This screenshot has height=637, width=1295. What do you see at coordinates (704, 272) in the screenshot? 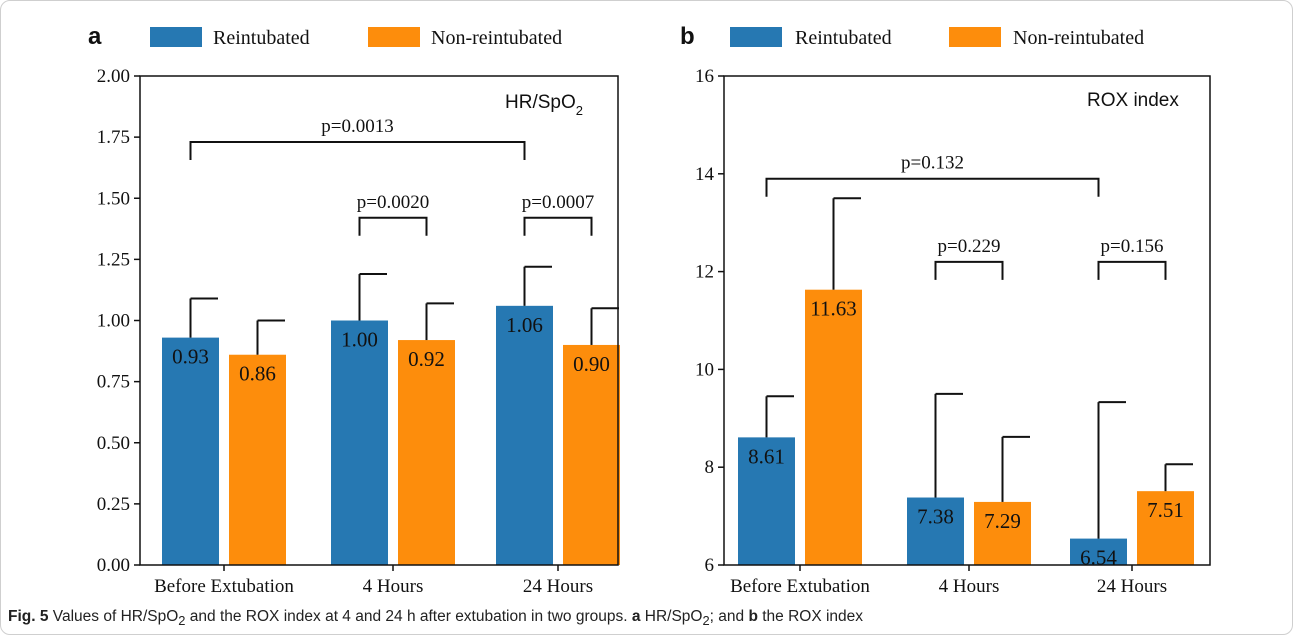
I see `y-tick-label-b-3: 12` at bounding box center [704, 272].